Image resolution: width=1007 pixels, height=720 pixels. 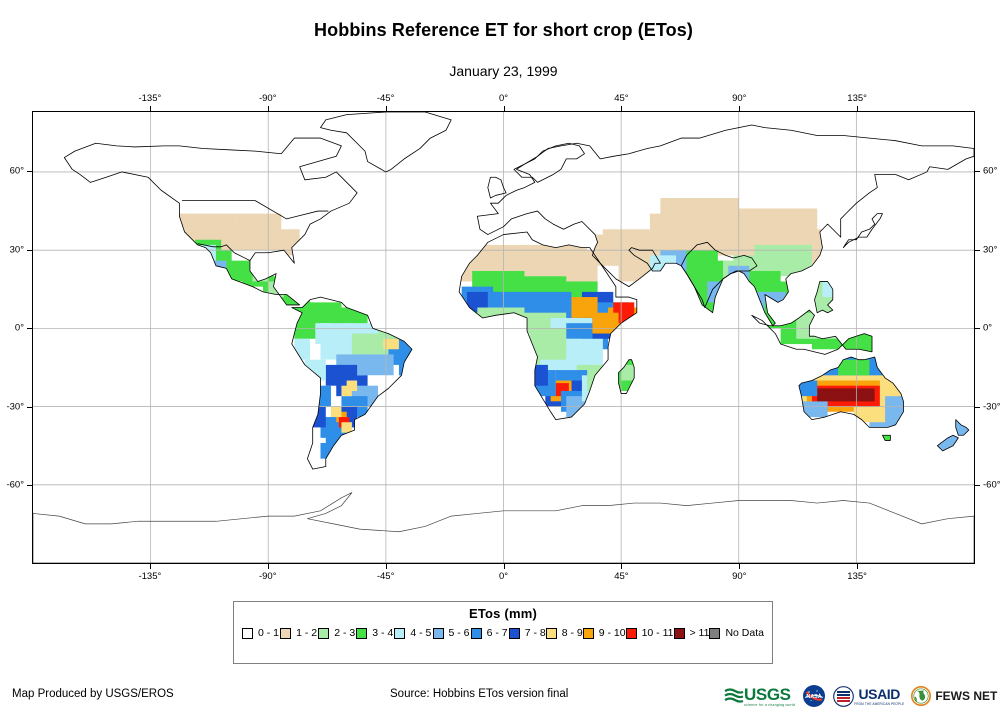 I want to click on legend-label: 4 - 5, so click(x=421, y=633).